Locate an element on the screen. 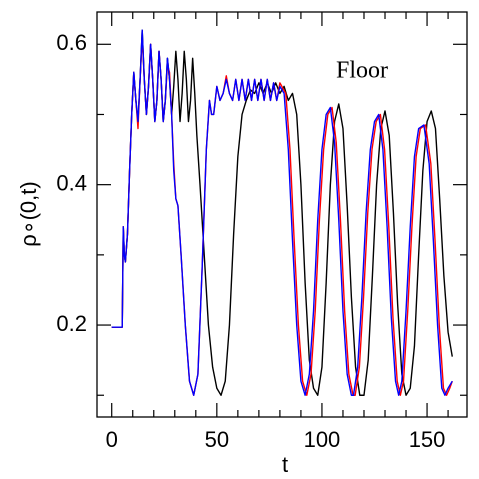 This screenshot has width=479, height=479. x-tick-label: 150 is located at coordinates (427, 439).